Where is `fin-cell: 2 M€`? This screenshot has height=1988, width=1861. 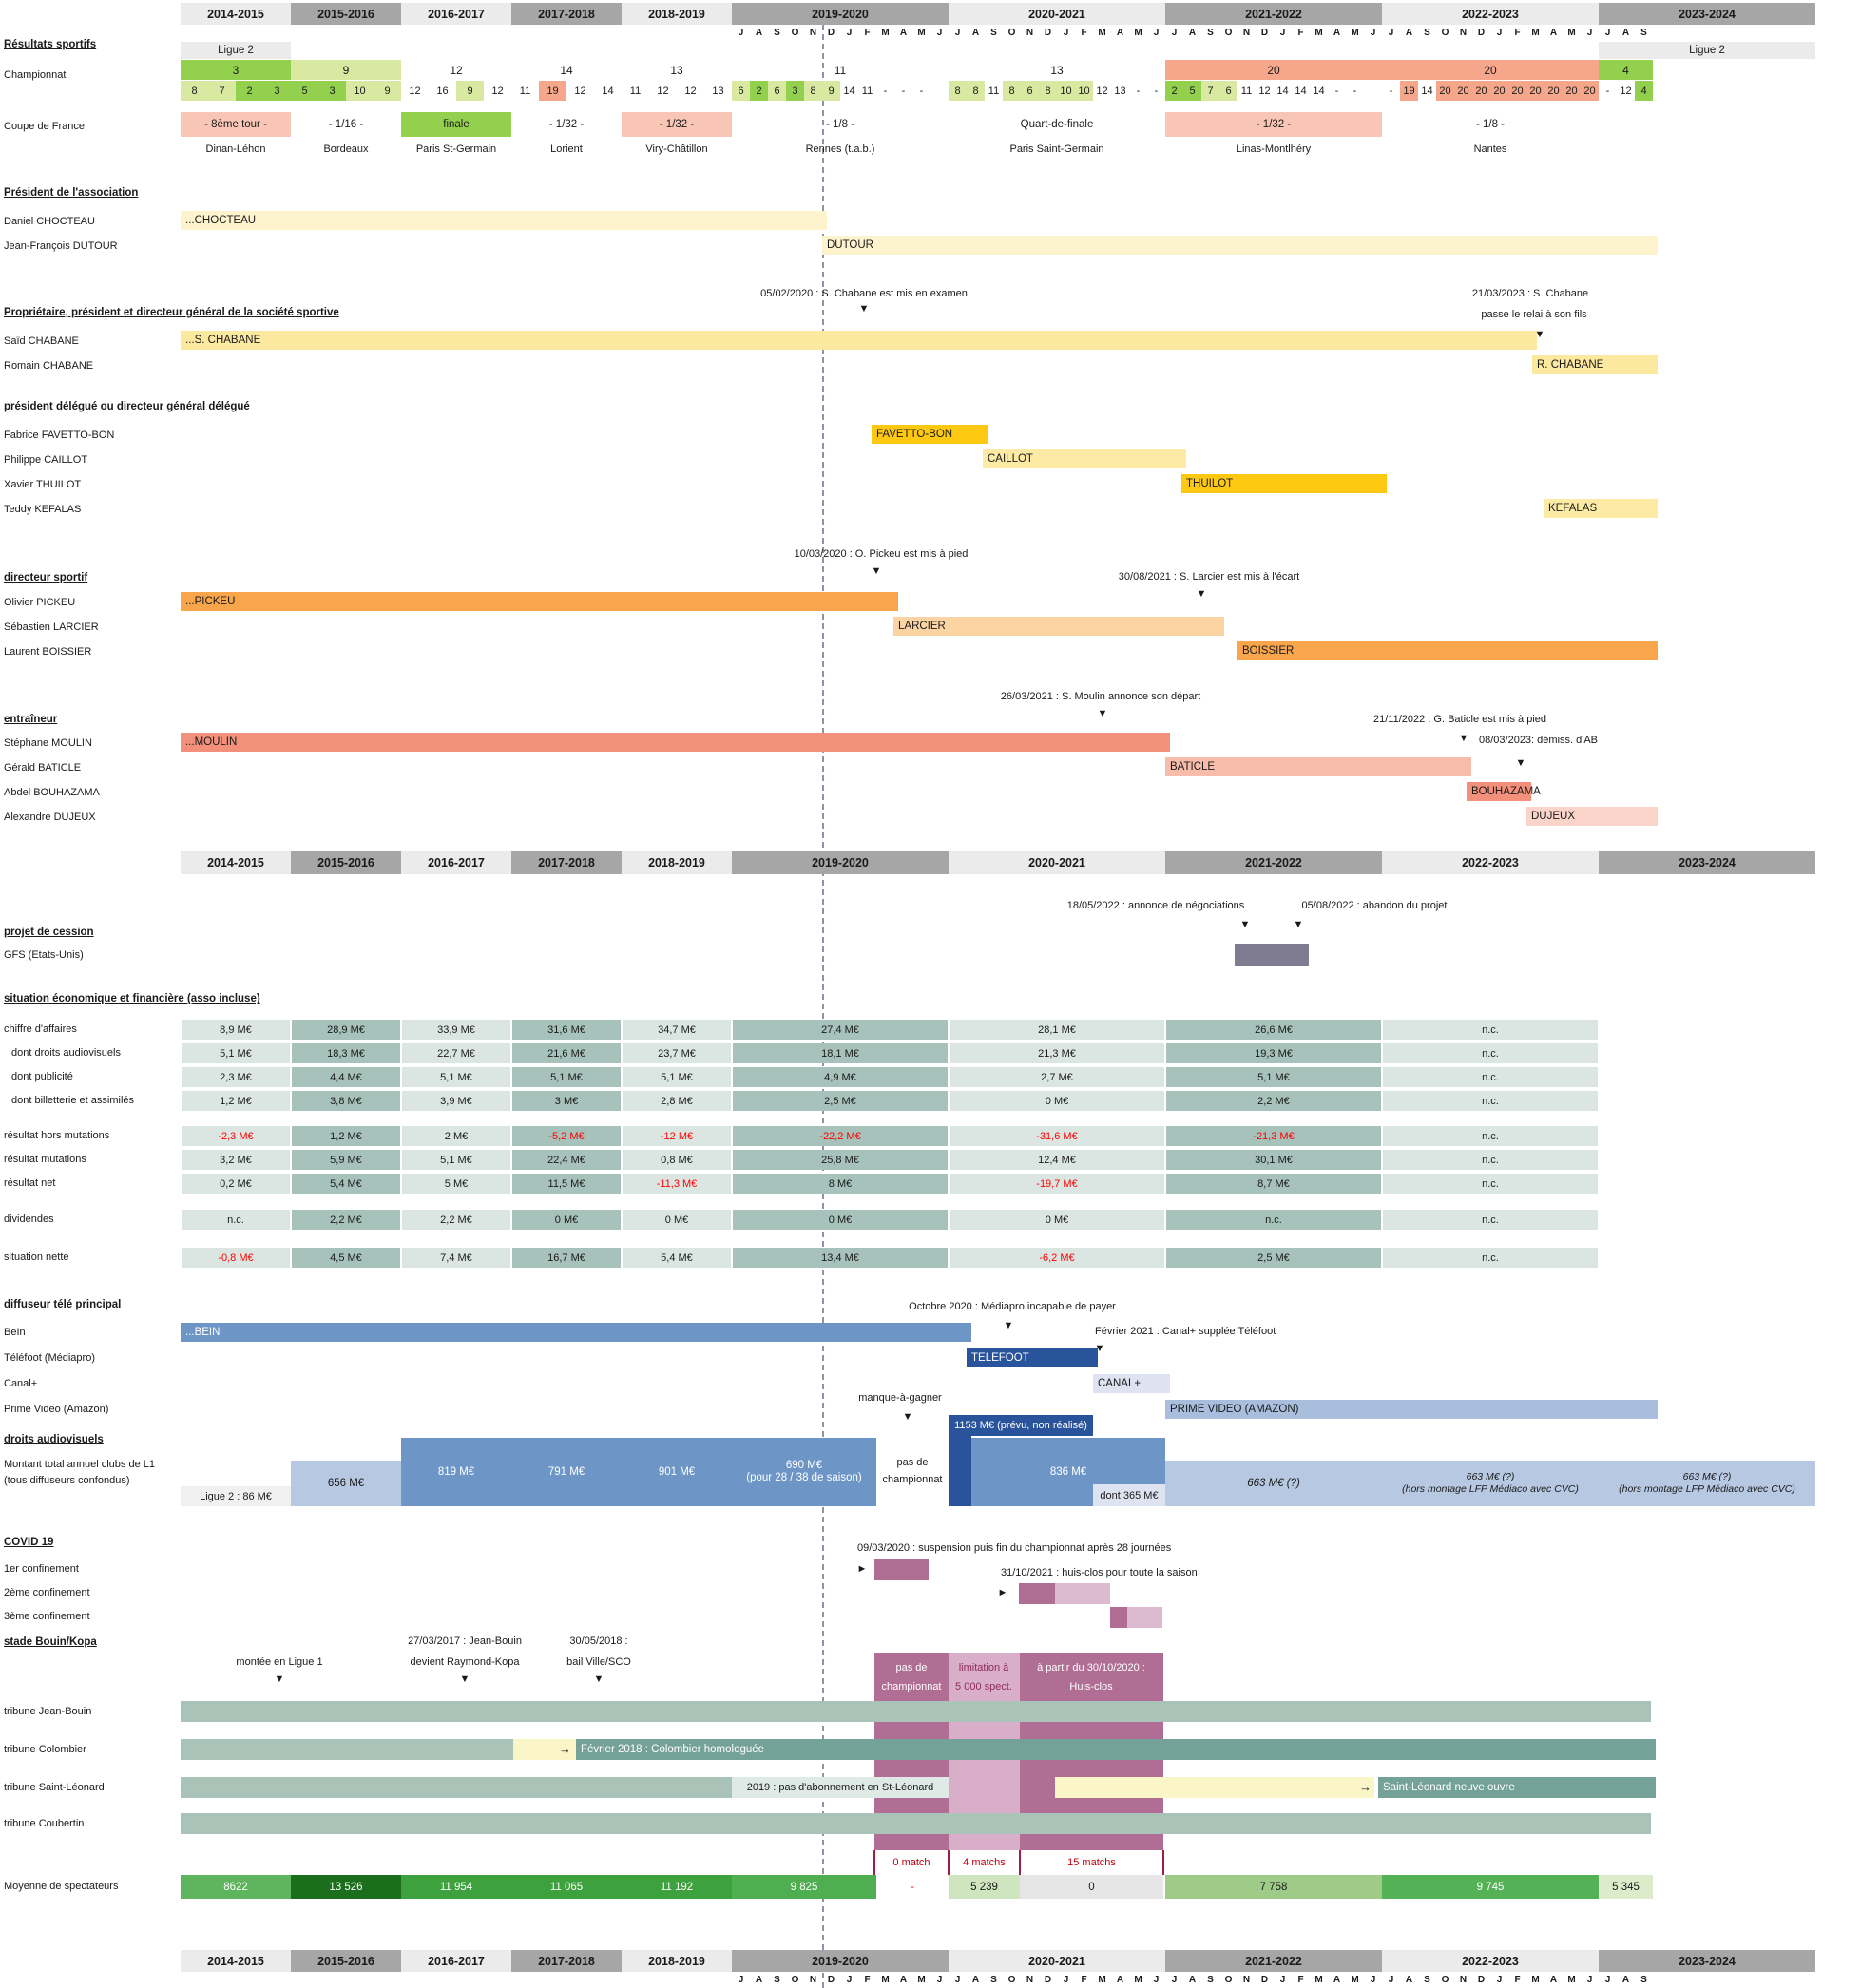 fin-cell: 2 M€ is located at coordinates (456, 1136).